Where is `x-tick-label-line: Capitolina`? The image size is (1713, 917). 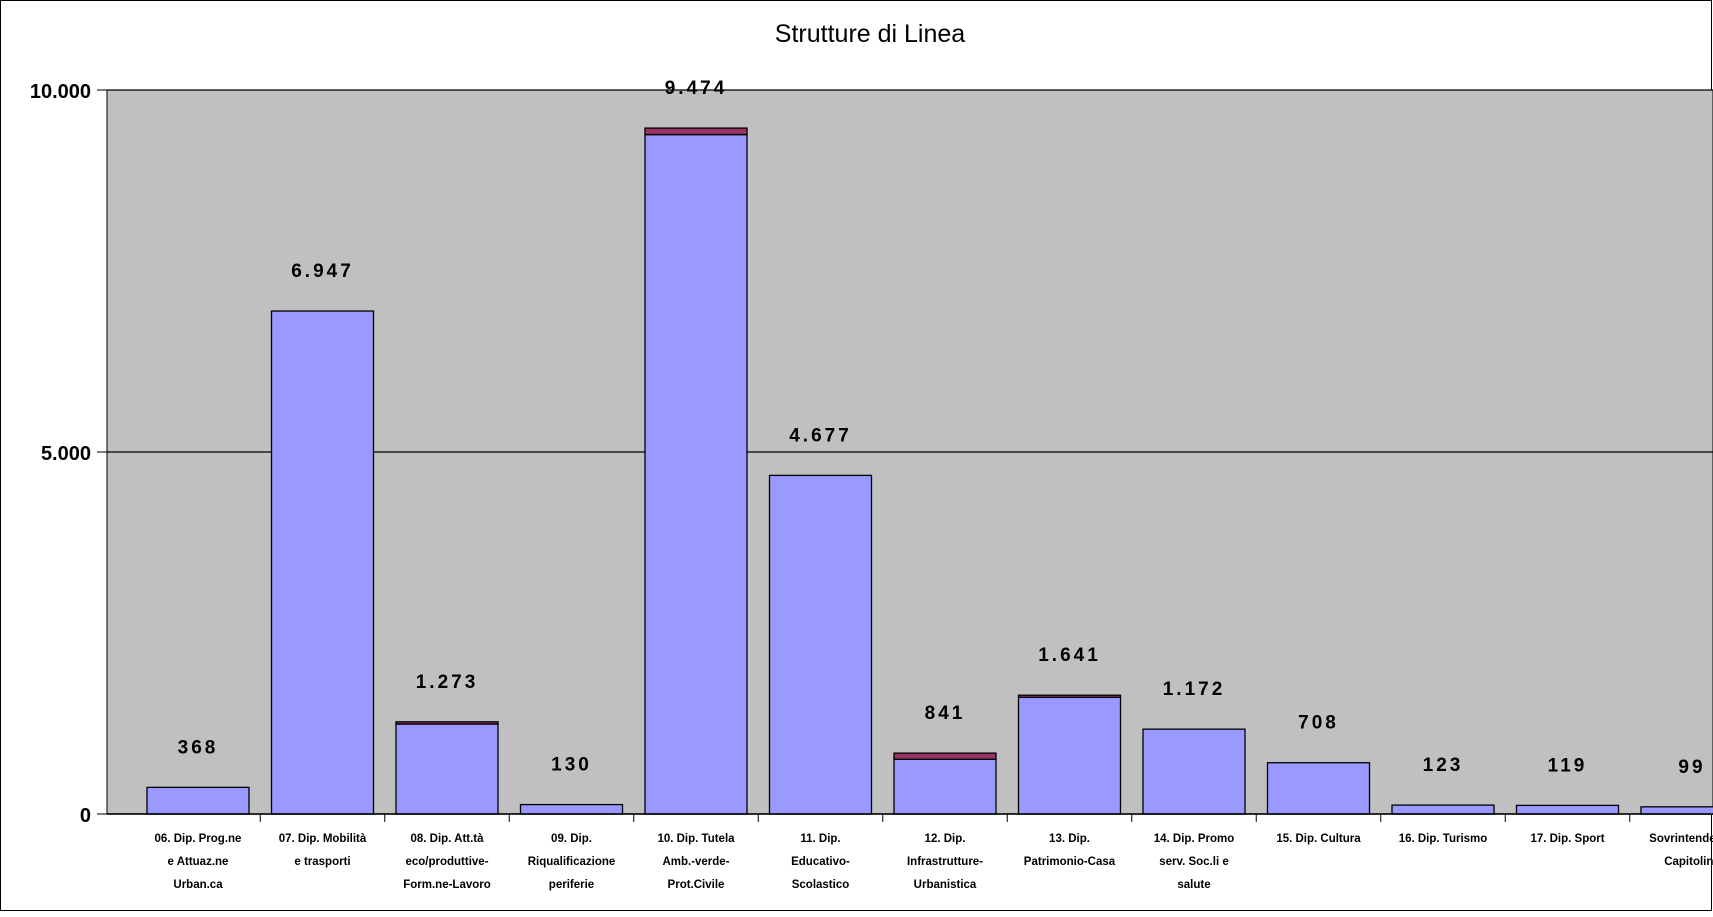
x-tick-label-line: Capitolina is located at coordinates (1688, 862).